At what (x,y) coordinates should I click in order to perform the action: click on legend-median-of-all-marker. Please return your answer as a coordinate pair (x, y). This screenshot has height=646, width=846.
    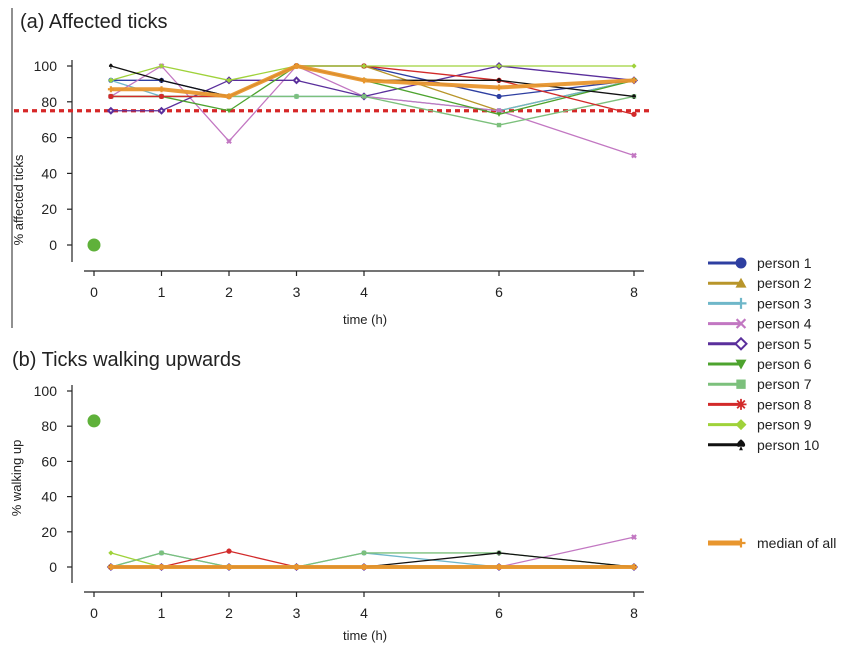
    Looking at the image, I should click on (741, 543).